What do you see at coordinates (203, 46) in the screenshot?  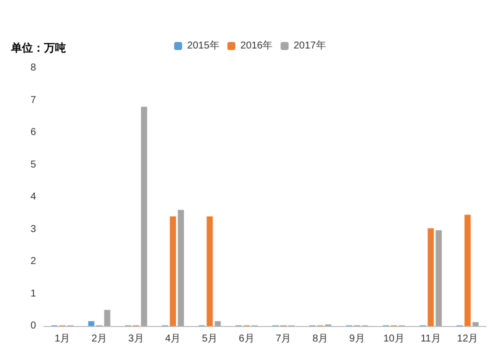 I see `legend-label: 2015年` at bounding box center [203, 46].